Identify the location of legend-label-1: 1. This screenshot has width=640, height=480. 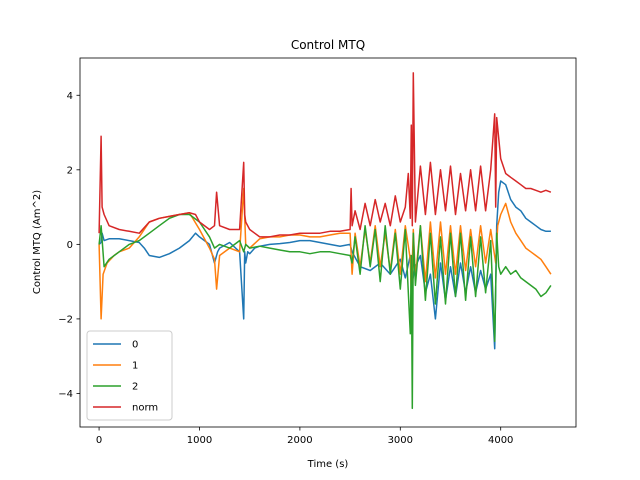
(135, 366).